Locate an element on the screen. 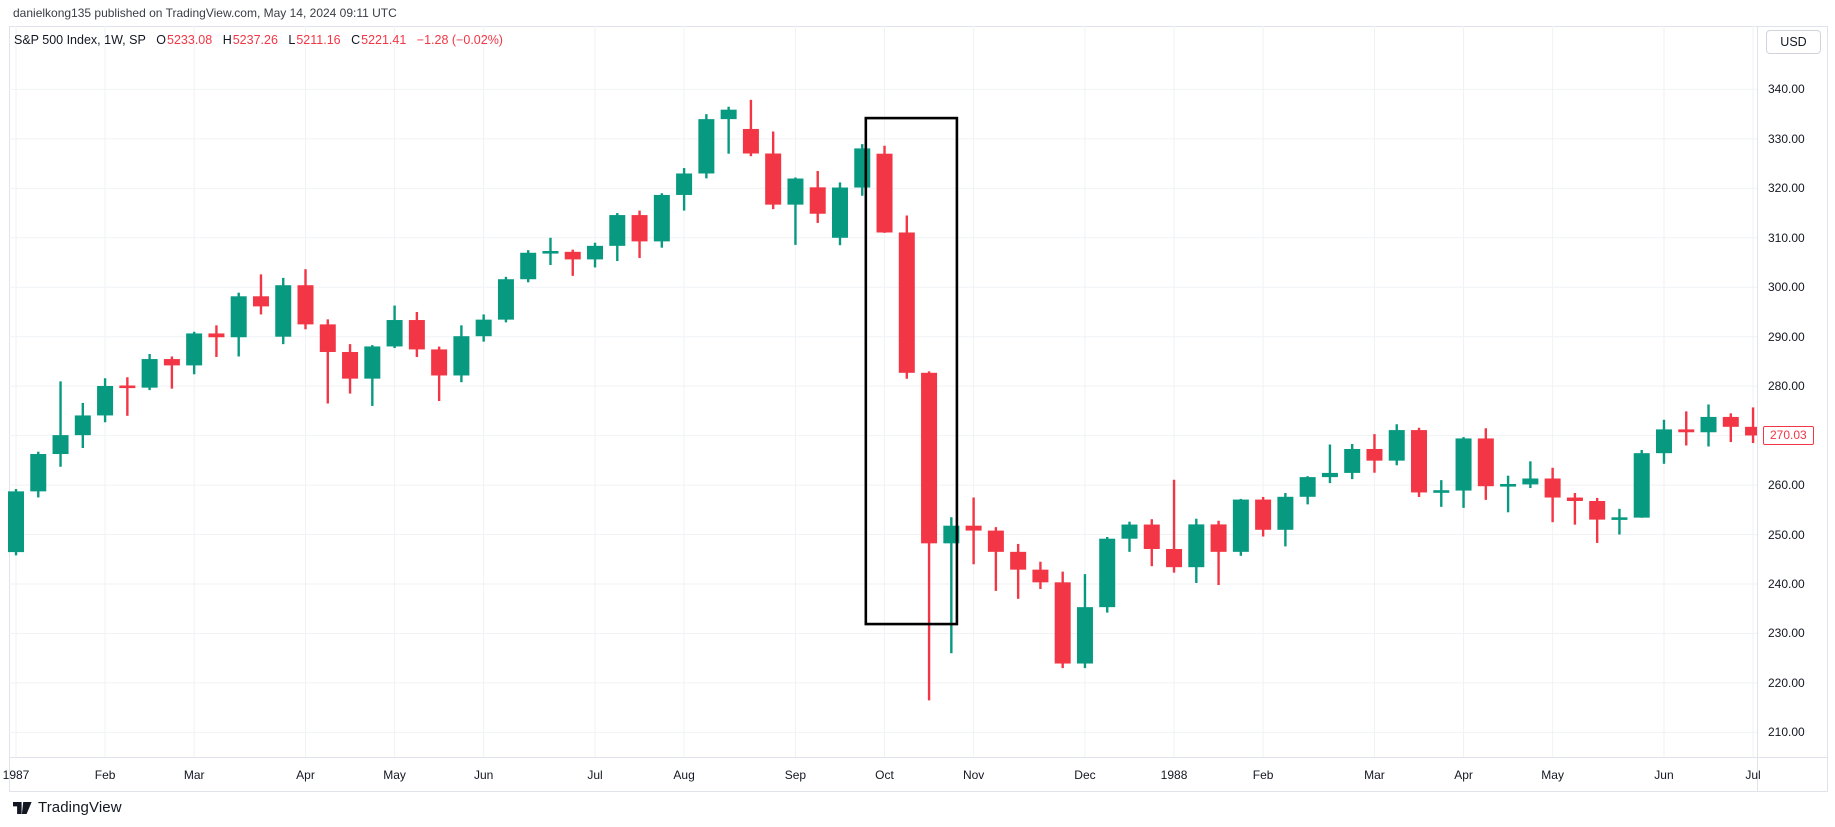  time-tick-label: 1987 is located at coordinates (16, 775).